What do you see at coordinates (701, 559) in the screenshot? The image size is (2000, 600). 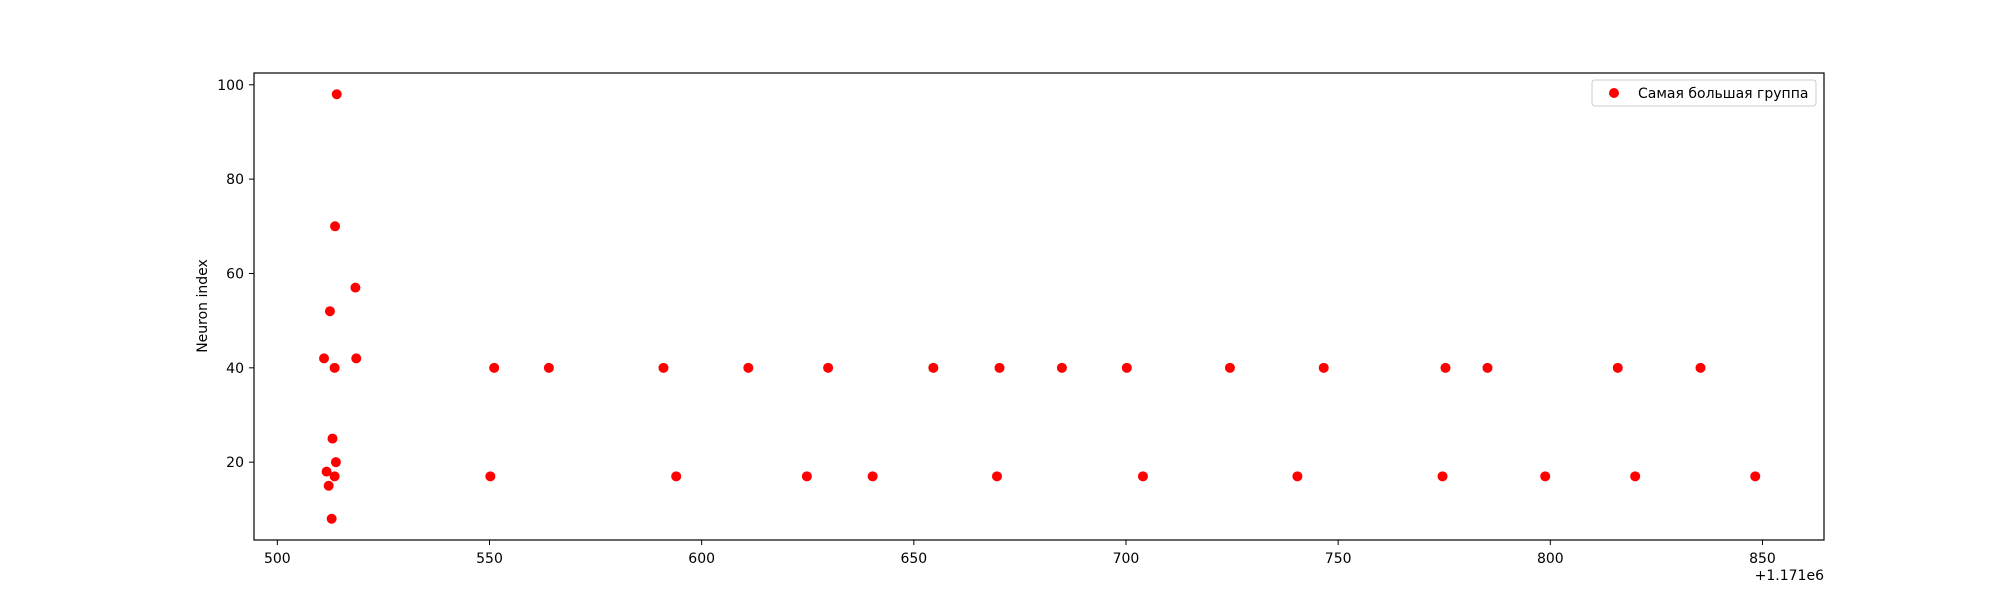 I see `x-tick-label: 600` at bounding box center [701, 559].